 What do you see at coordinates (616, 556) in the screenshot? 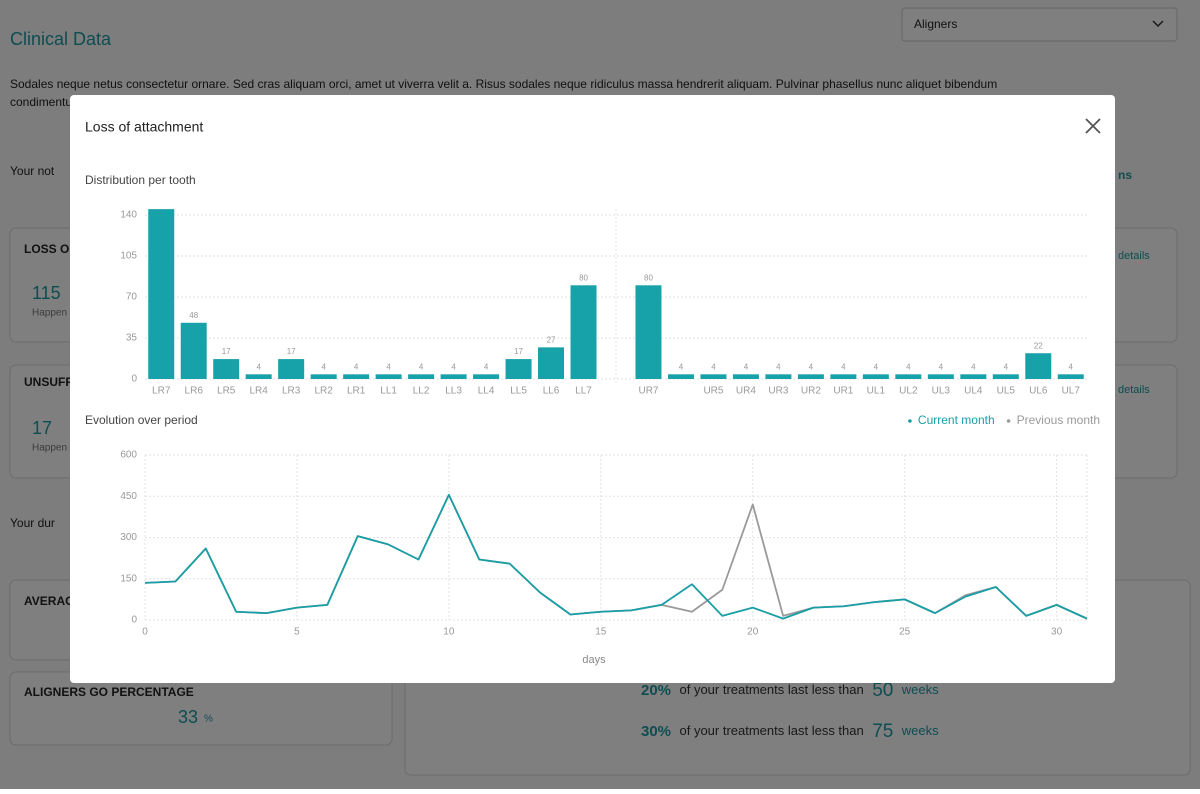
I see `series-line` at bounding box center [616, 556].